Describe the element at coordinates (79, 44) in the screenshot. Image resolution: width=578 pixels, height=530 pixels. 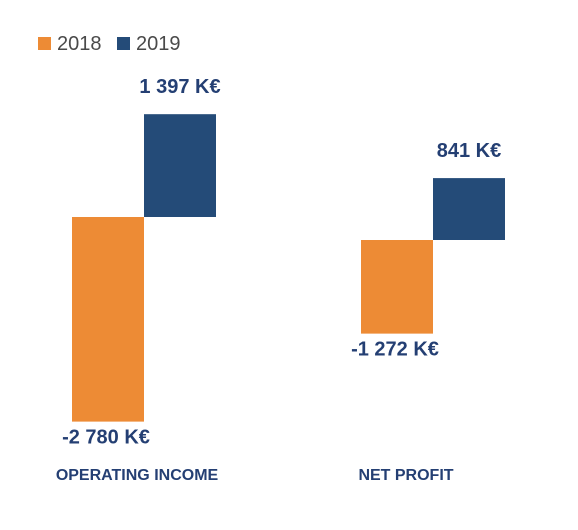
I see `legend-label-2018: 2018` at that location.